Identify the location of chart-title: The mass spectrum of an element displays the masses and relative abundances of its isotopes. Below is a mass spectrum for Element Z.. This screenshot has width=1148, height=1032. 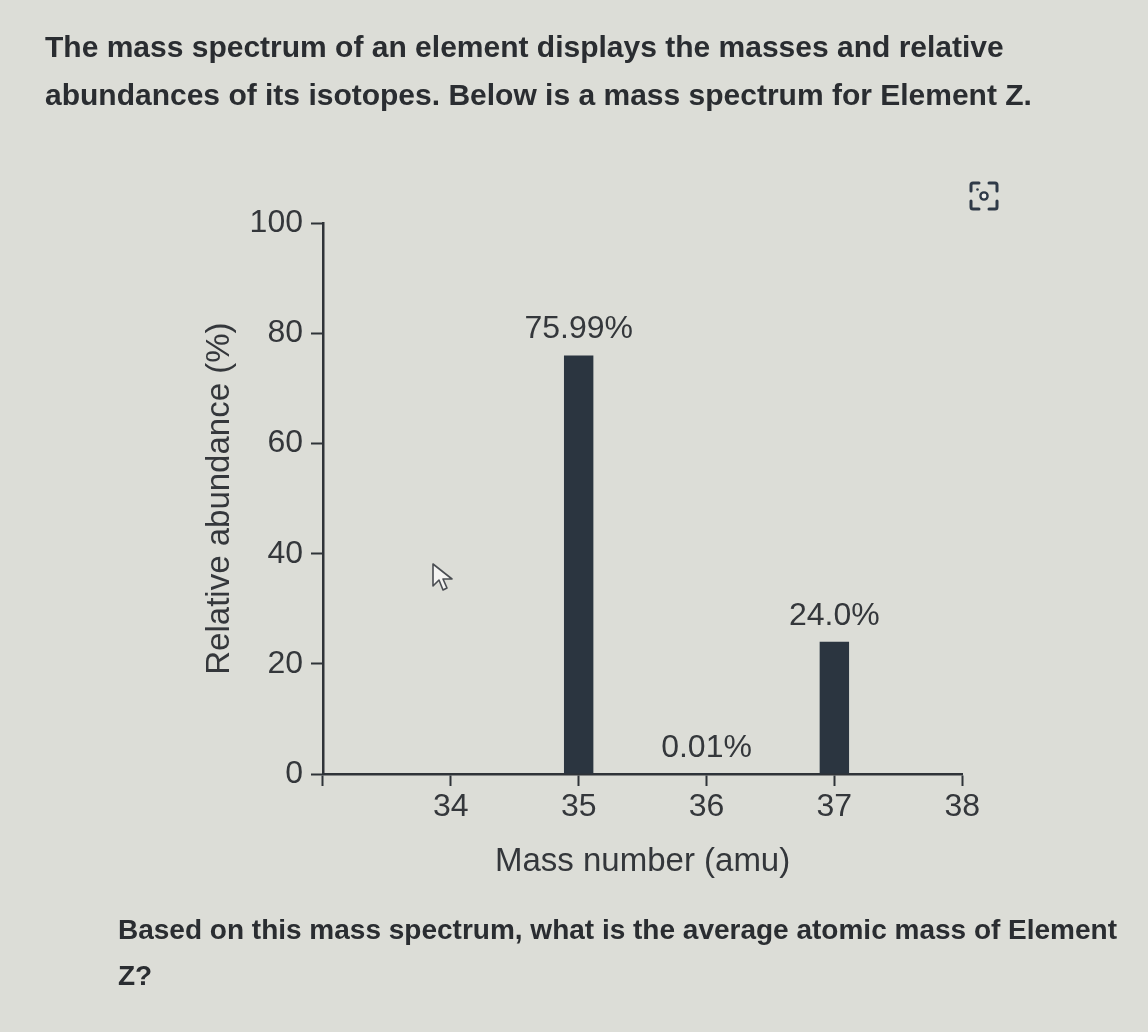
(539, 71).